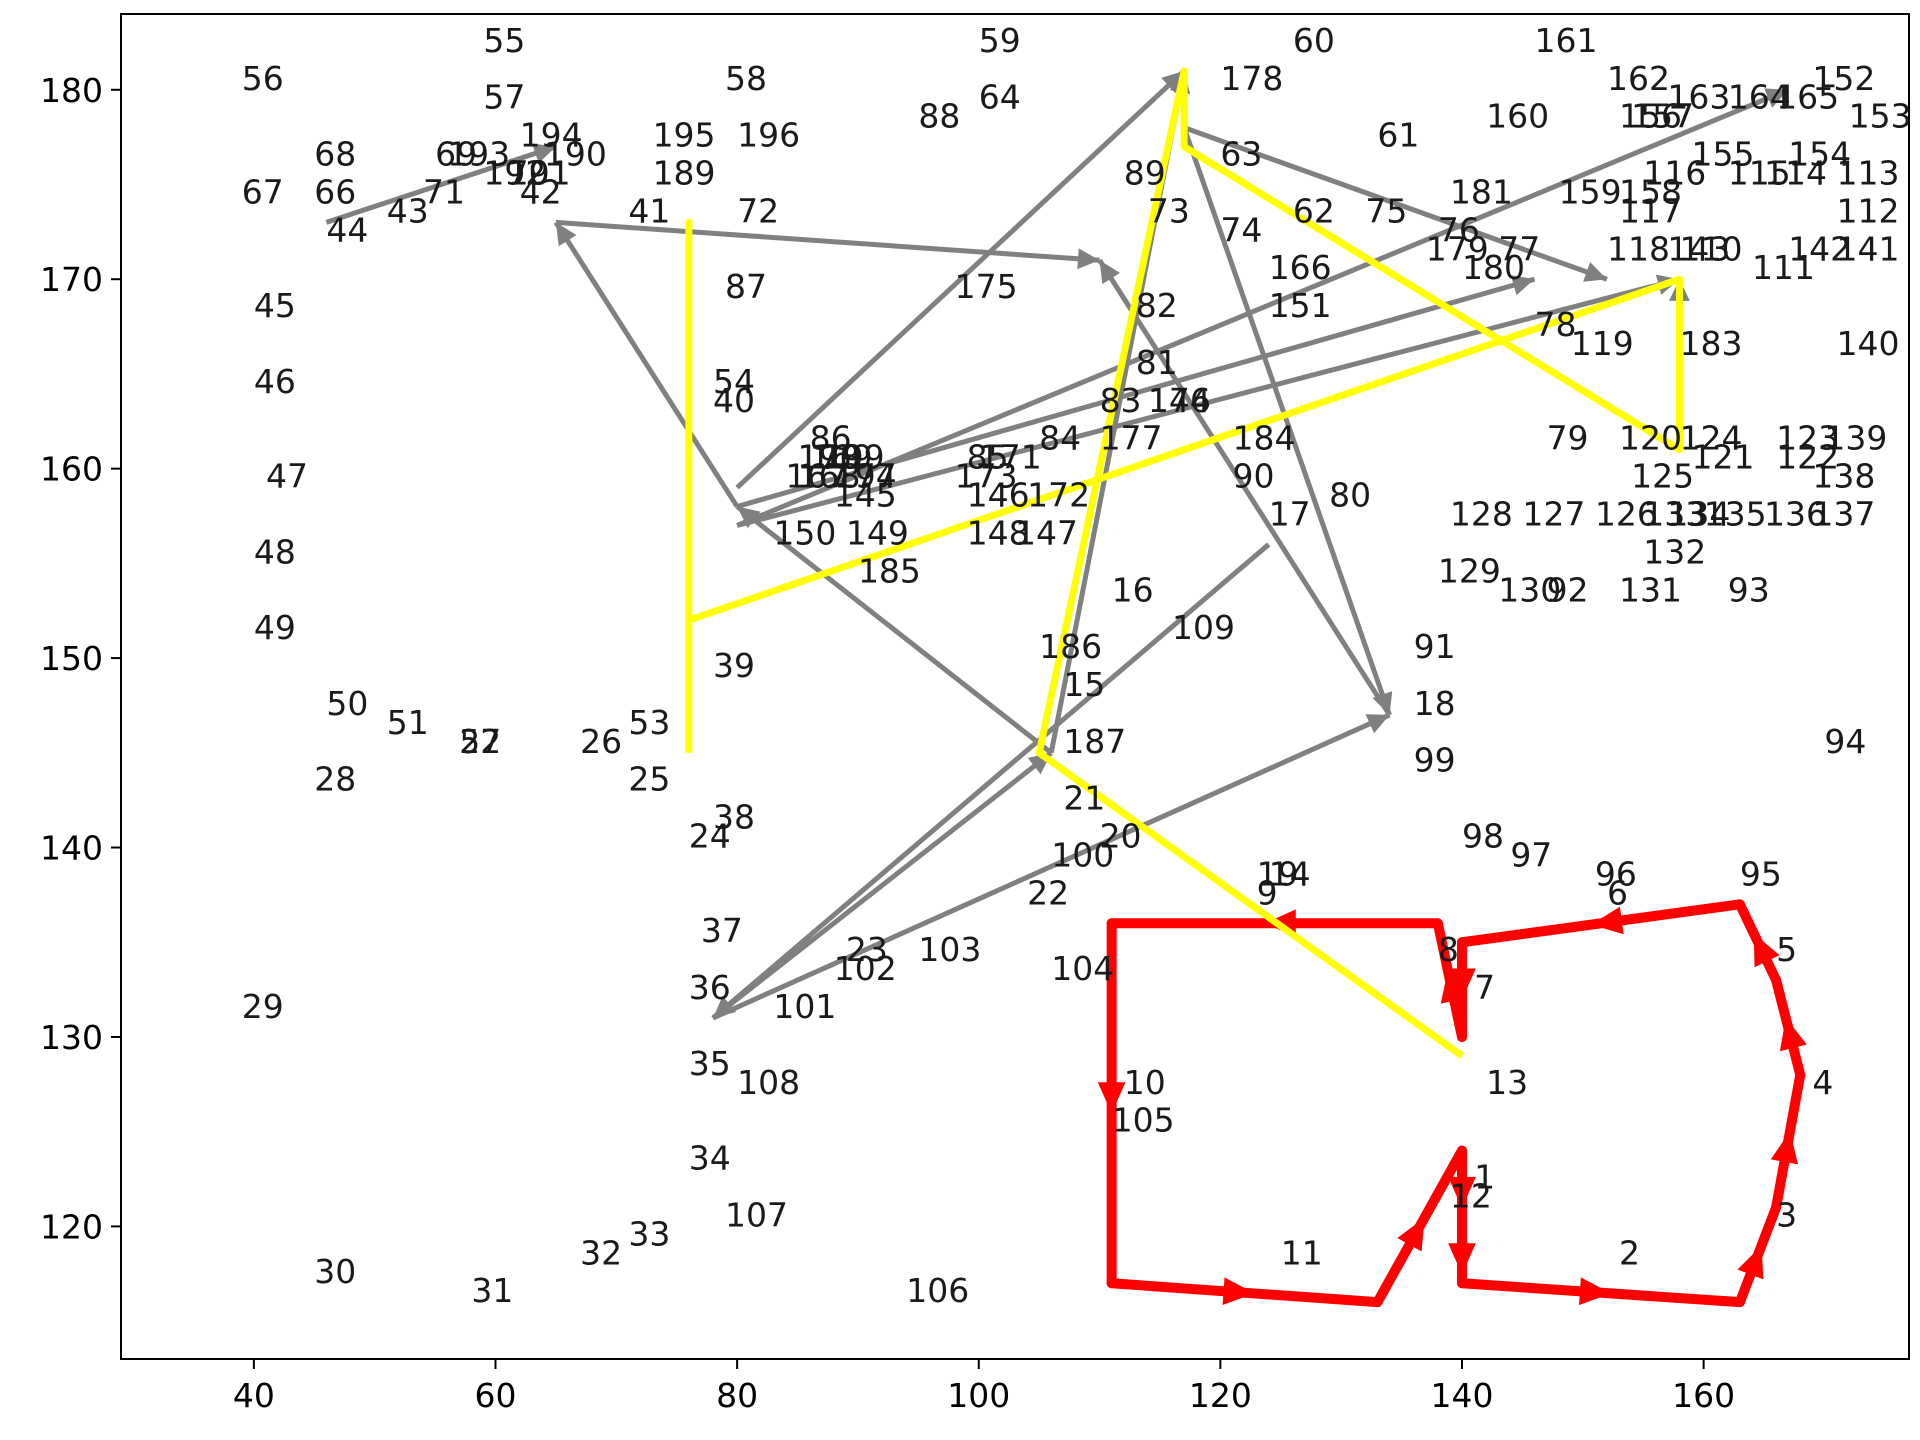 This screenshot has width=1920, height=1440. Describe the element at coordinates (1698, 248) in the screenshot. I see `point-label: 143` at that location.